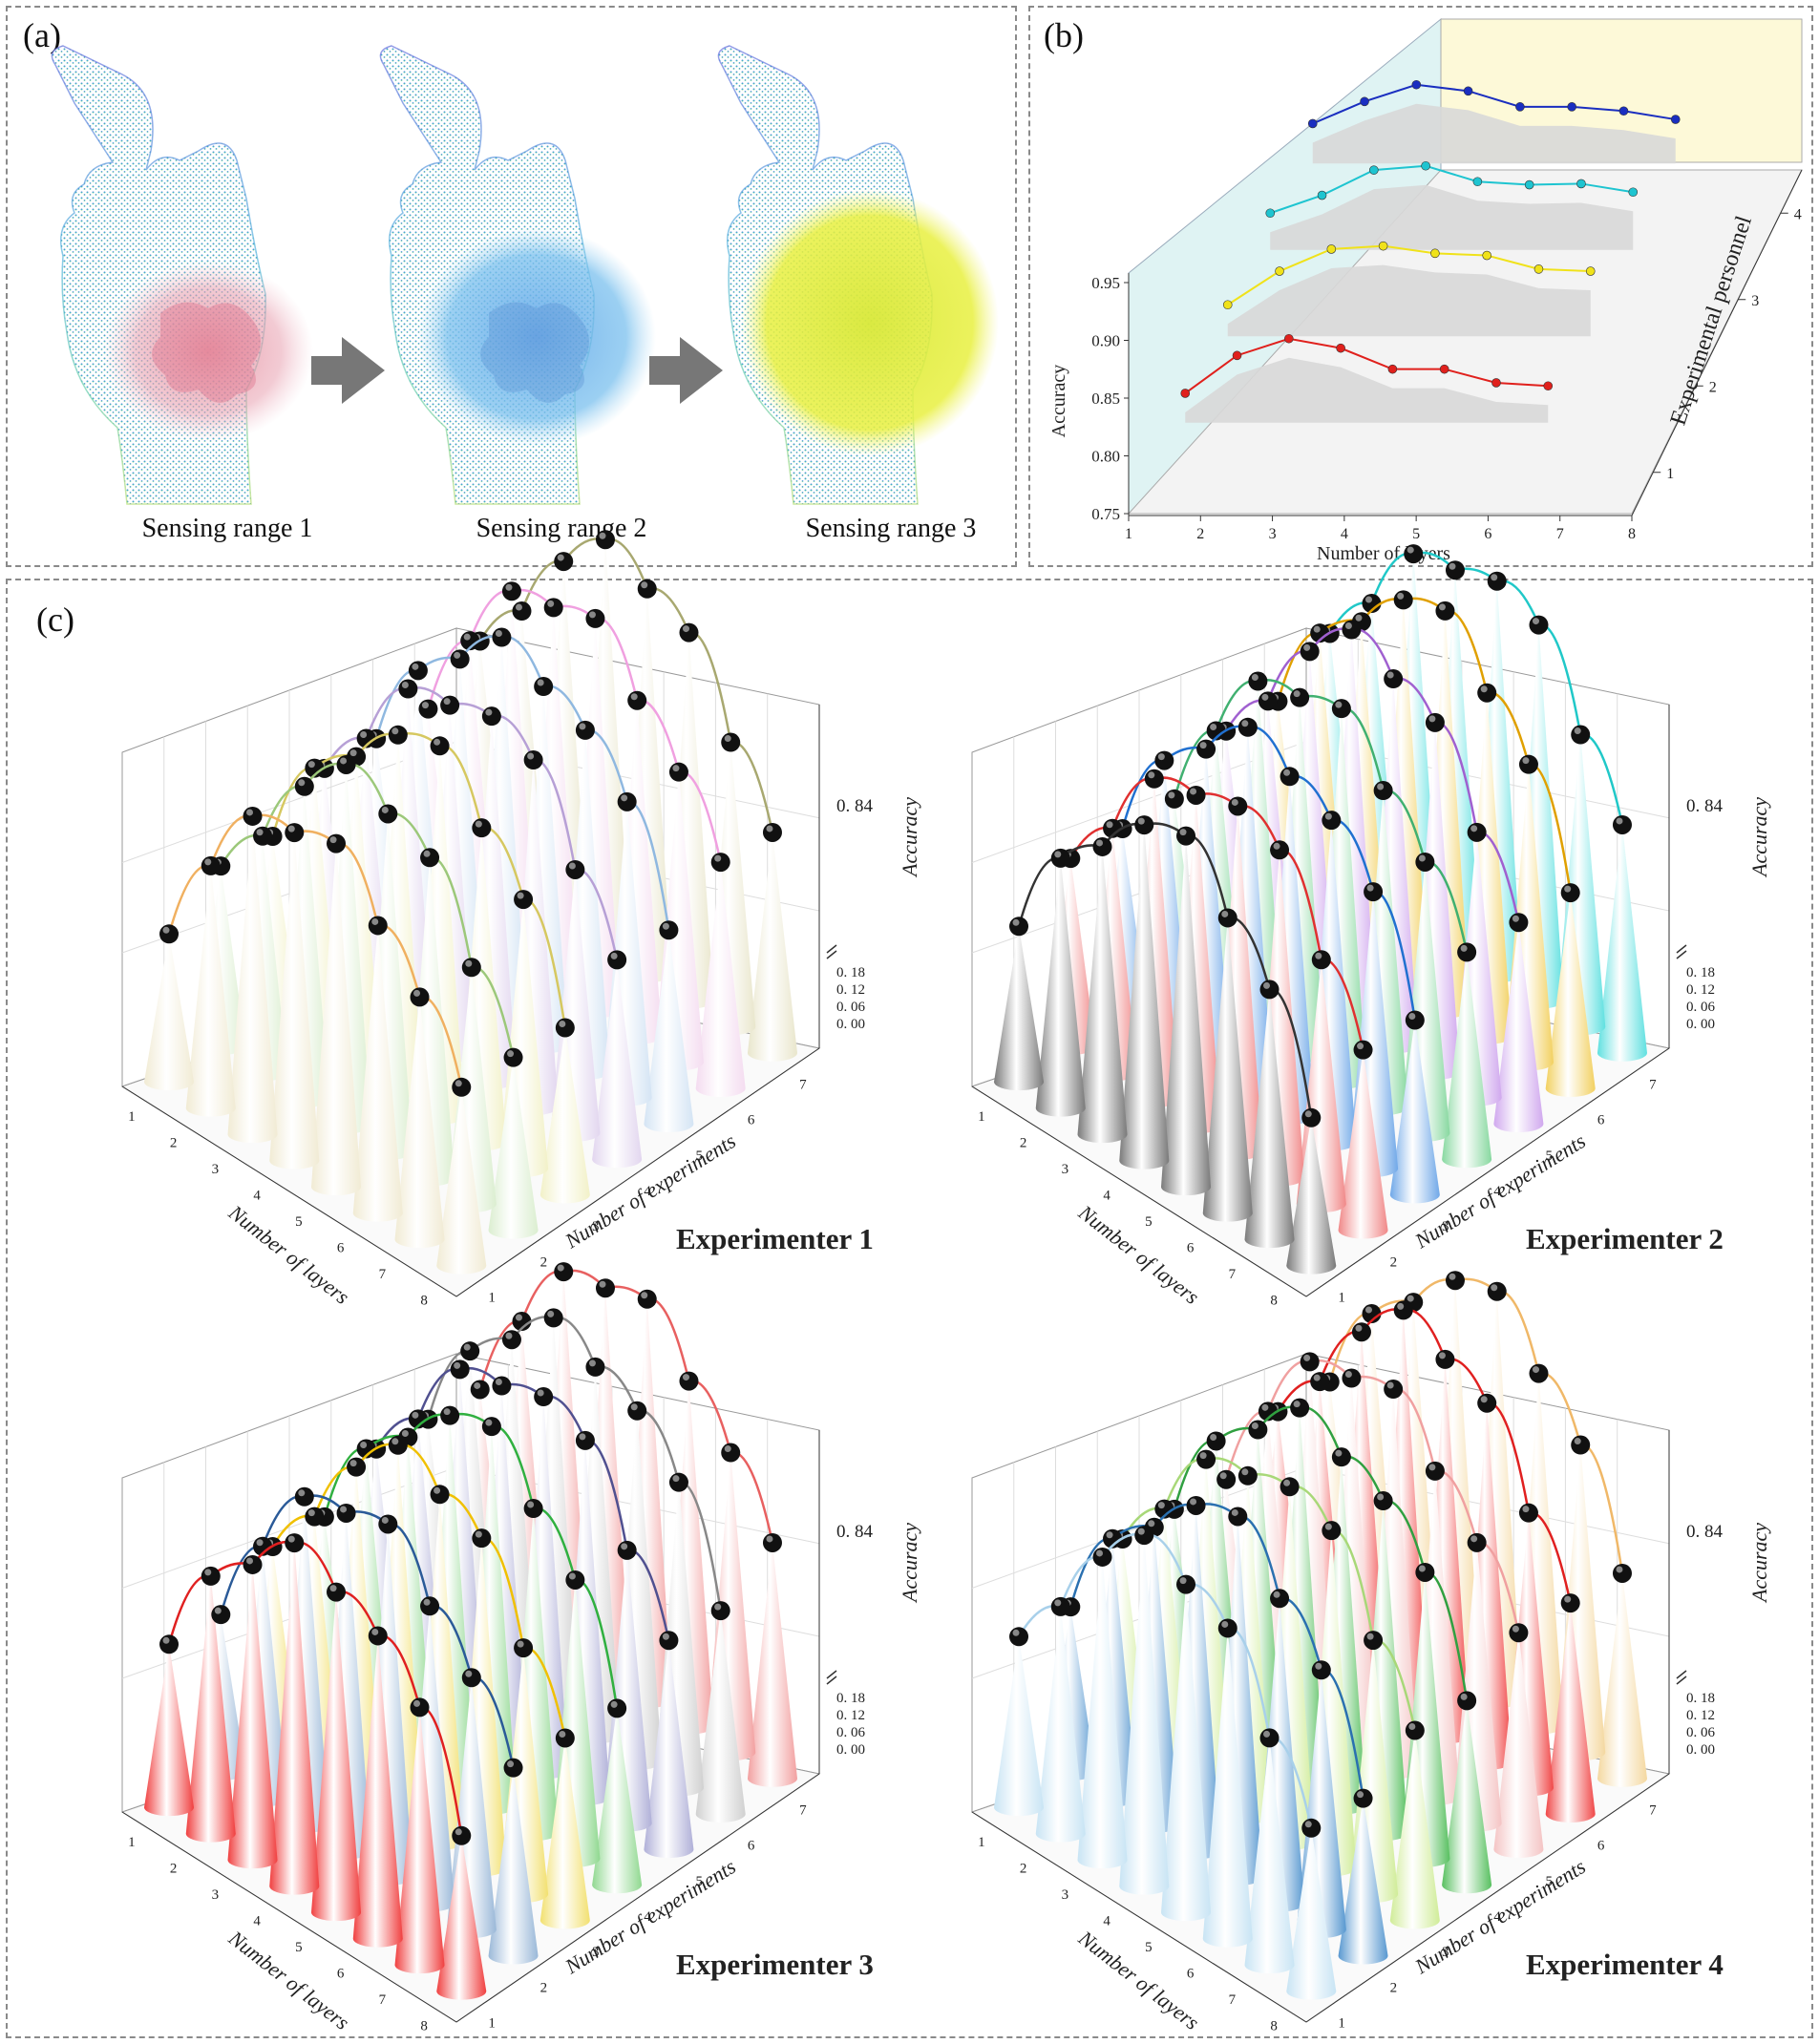 The image size is (1819, 2044). What do you see at coordinates (1487, 534) in the screenshot?
I see `x-tick-label: 6` at bounding box center [1487, 534].